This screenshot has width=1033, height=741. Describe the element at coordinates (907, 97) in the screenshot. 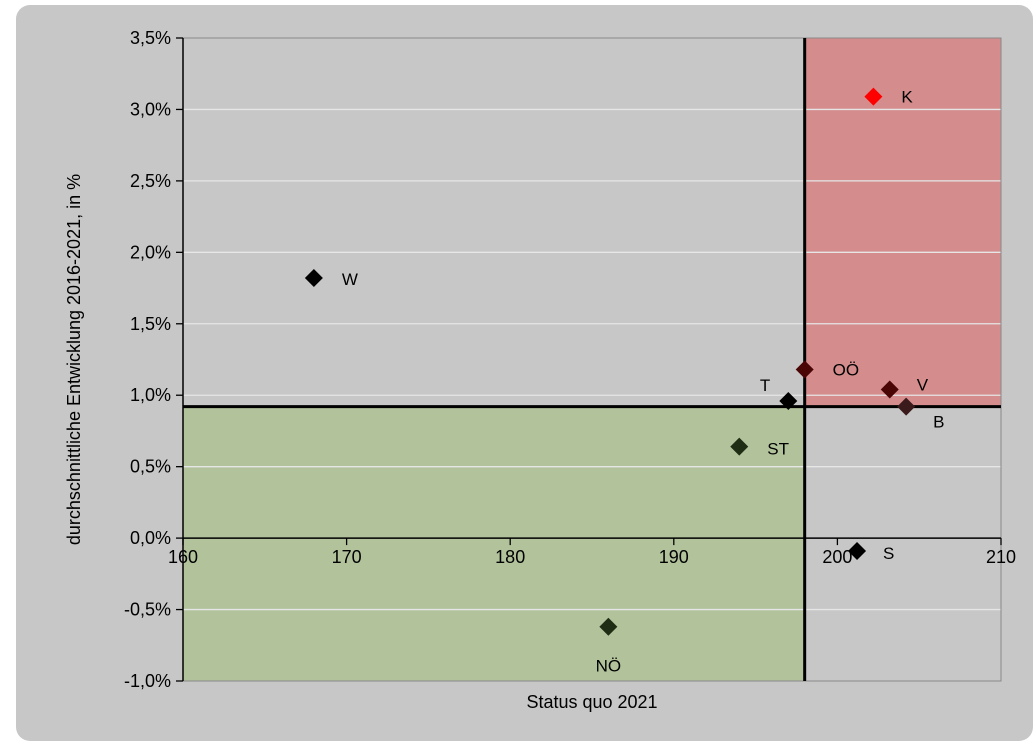

I see `point-label-0: K` at that location.